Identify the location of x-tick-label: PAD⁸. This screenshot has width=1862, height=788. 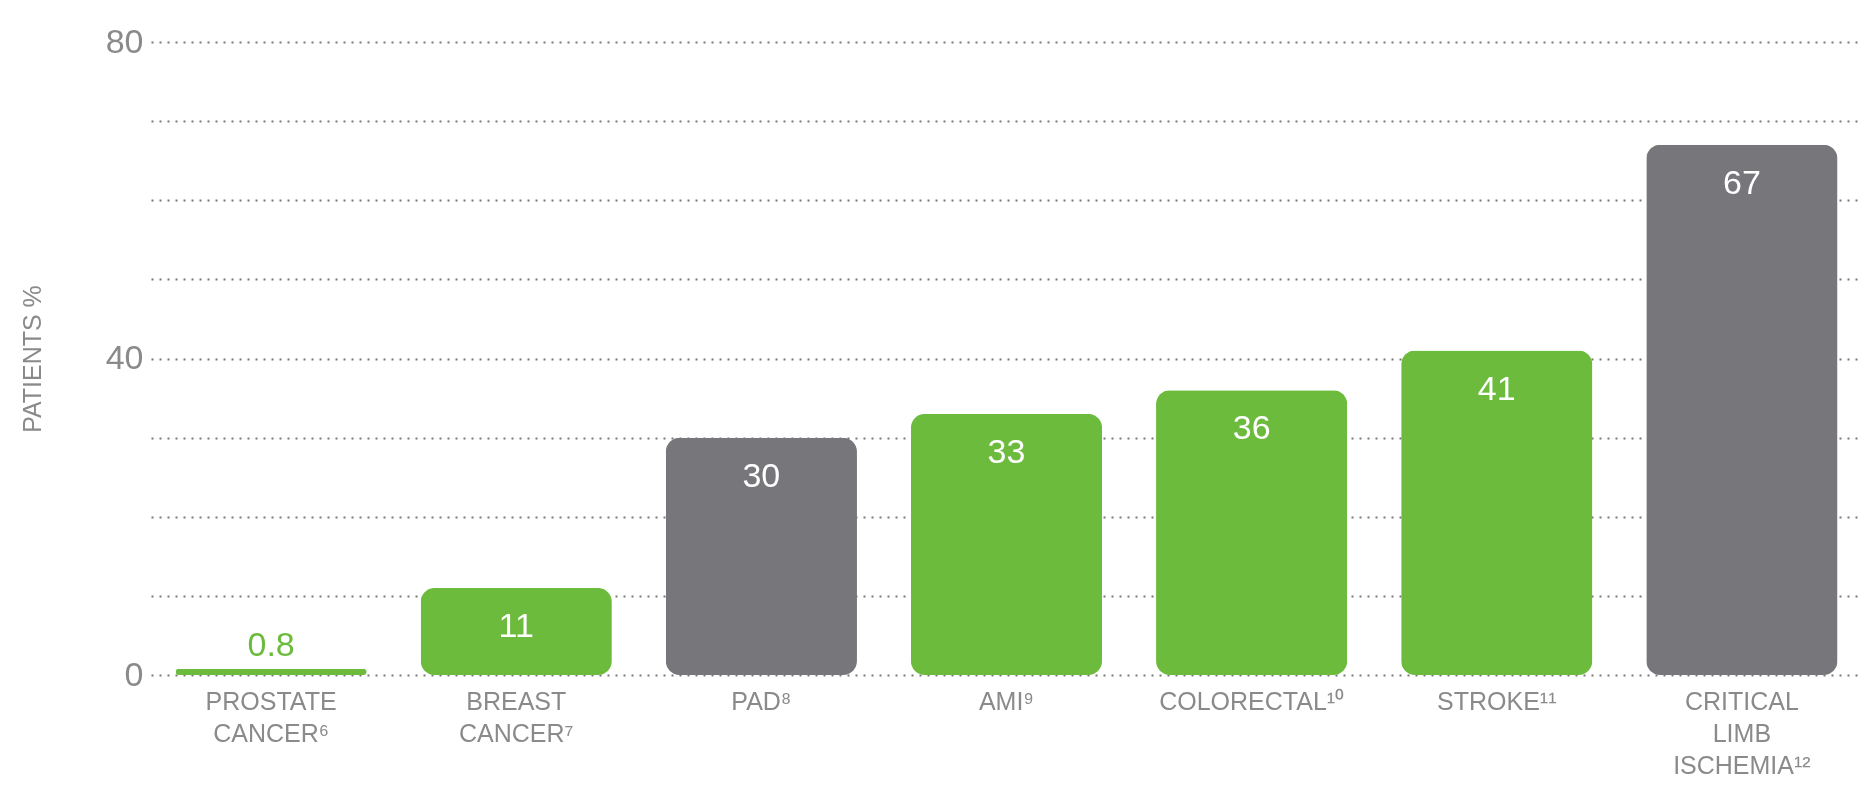
(761, 700).